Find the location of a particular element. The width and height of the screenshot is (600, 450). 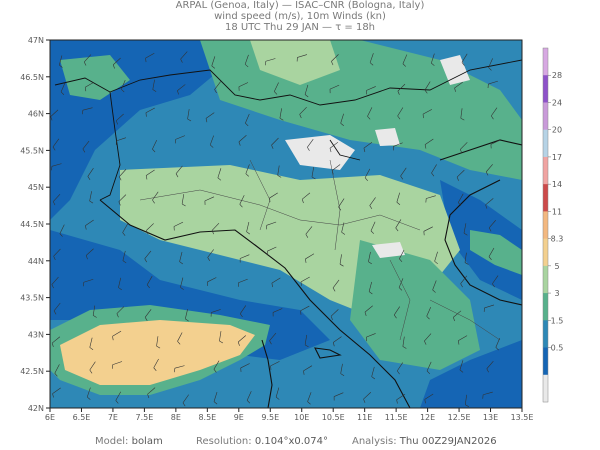

lon-label: 11E is located at coordinates (364, 417).